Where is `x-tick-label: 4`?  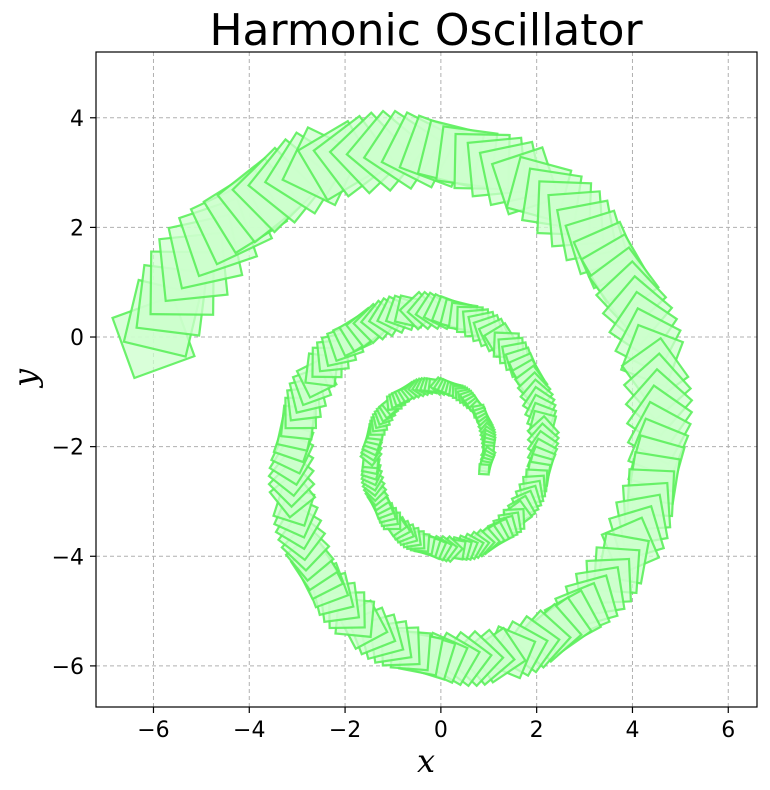 x-tick-label: 4 is located at coordinates (632, 730).